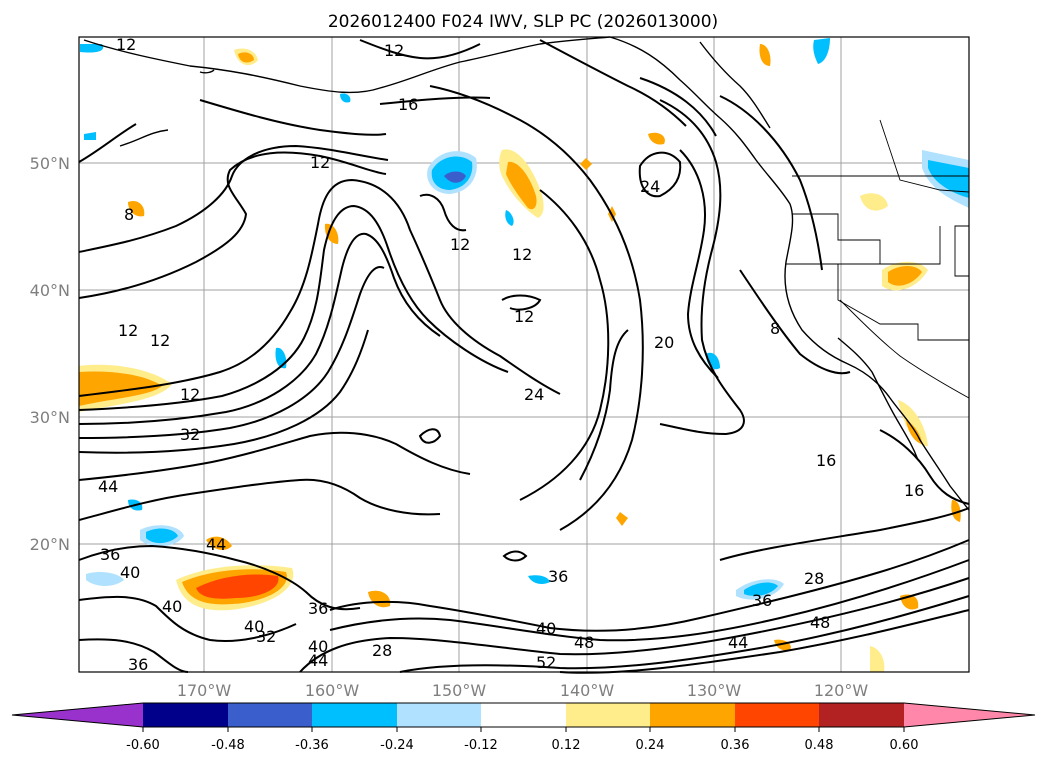  What do you see at coordinates (481, 745) in the screenshot?
I see `colorbar-tick-label: -0.12` at bounding box center [481, 745].